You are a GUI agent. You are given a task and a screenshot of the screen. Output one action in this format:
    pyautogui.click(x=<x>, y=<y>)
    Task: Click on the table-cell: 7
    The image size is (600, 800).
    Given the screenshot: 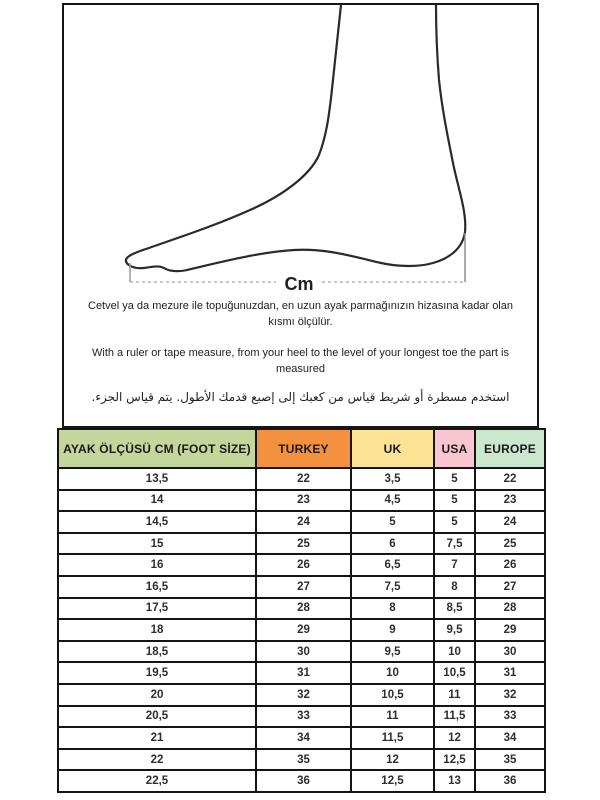 What is the action you would take?
    pyautogui.click(x=454, y=565)
    